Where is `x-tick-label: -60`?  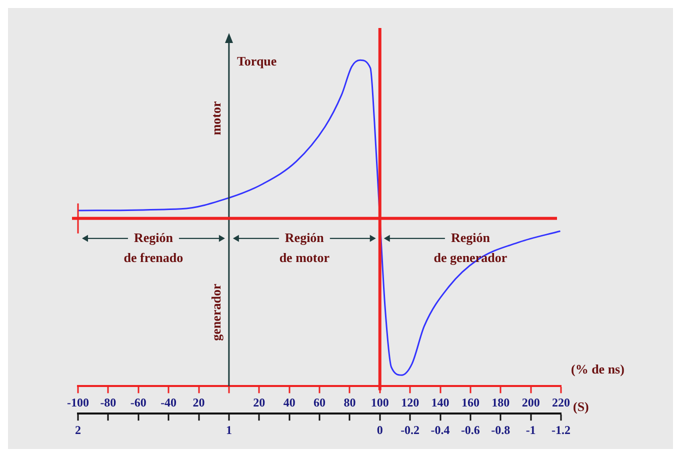 x-tick-label: -60 is located at coordinates (138, 402).